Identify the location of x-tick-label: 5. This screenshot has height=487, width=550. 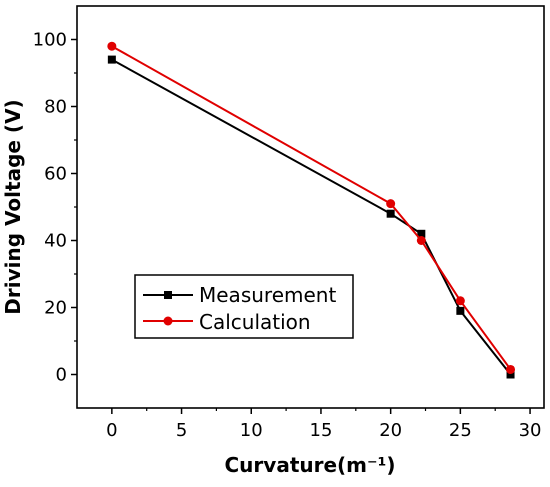
(181, 430).